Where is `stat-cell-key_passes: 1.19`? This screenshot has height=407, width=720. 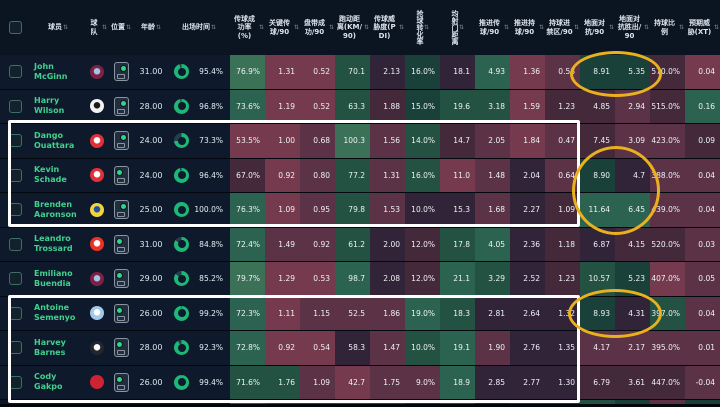
stat-cell-key_passes: 1.19 is located at coordinates (282, 106).